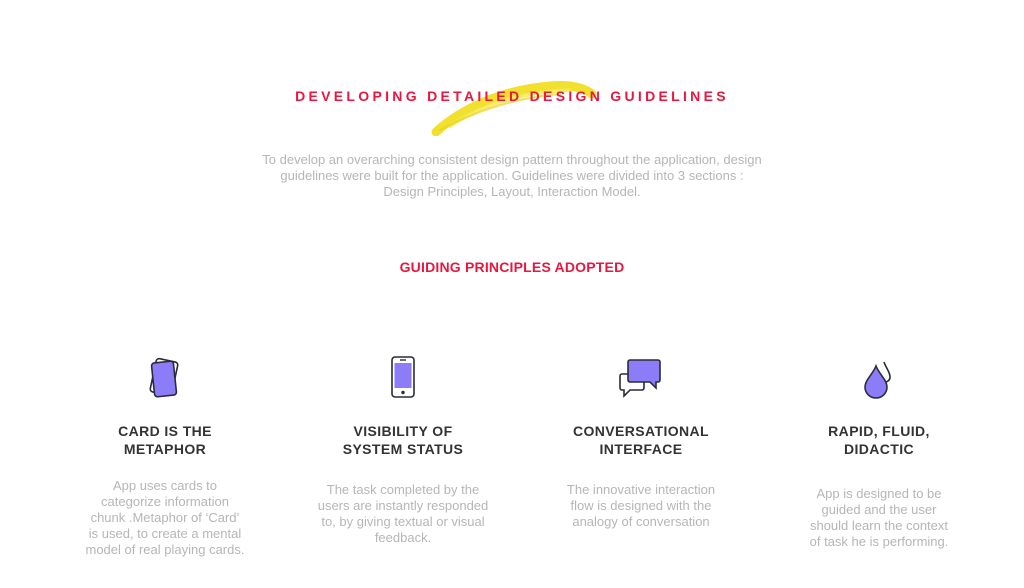 The height and width of the screenshot is (588, 1024). I want to click on desc-line: to, by giving textual or visual, so click(403, 521).